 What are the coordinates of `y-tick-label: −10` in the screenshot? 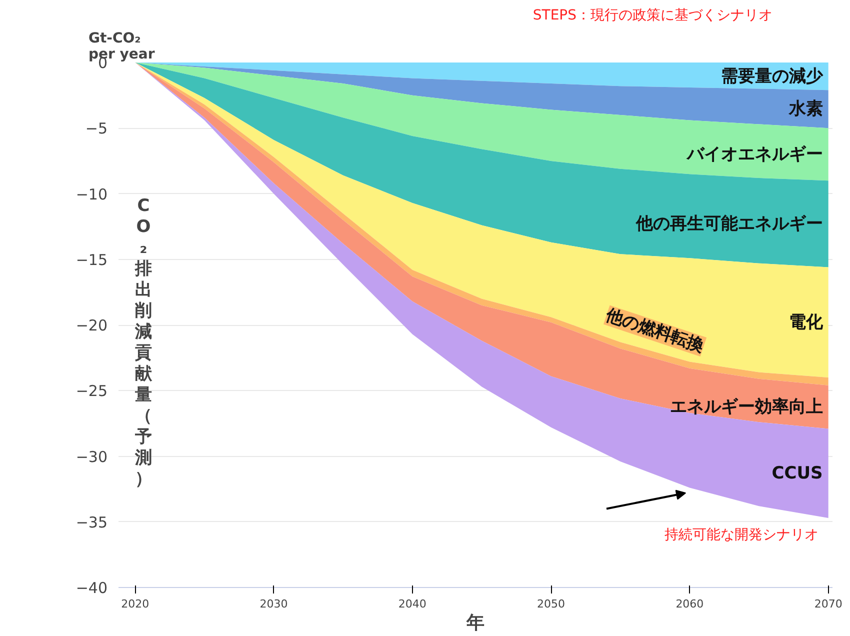 It's located at (92, 194).